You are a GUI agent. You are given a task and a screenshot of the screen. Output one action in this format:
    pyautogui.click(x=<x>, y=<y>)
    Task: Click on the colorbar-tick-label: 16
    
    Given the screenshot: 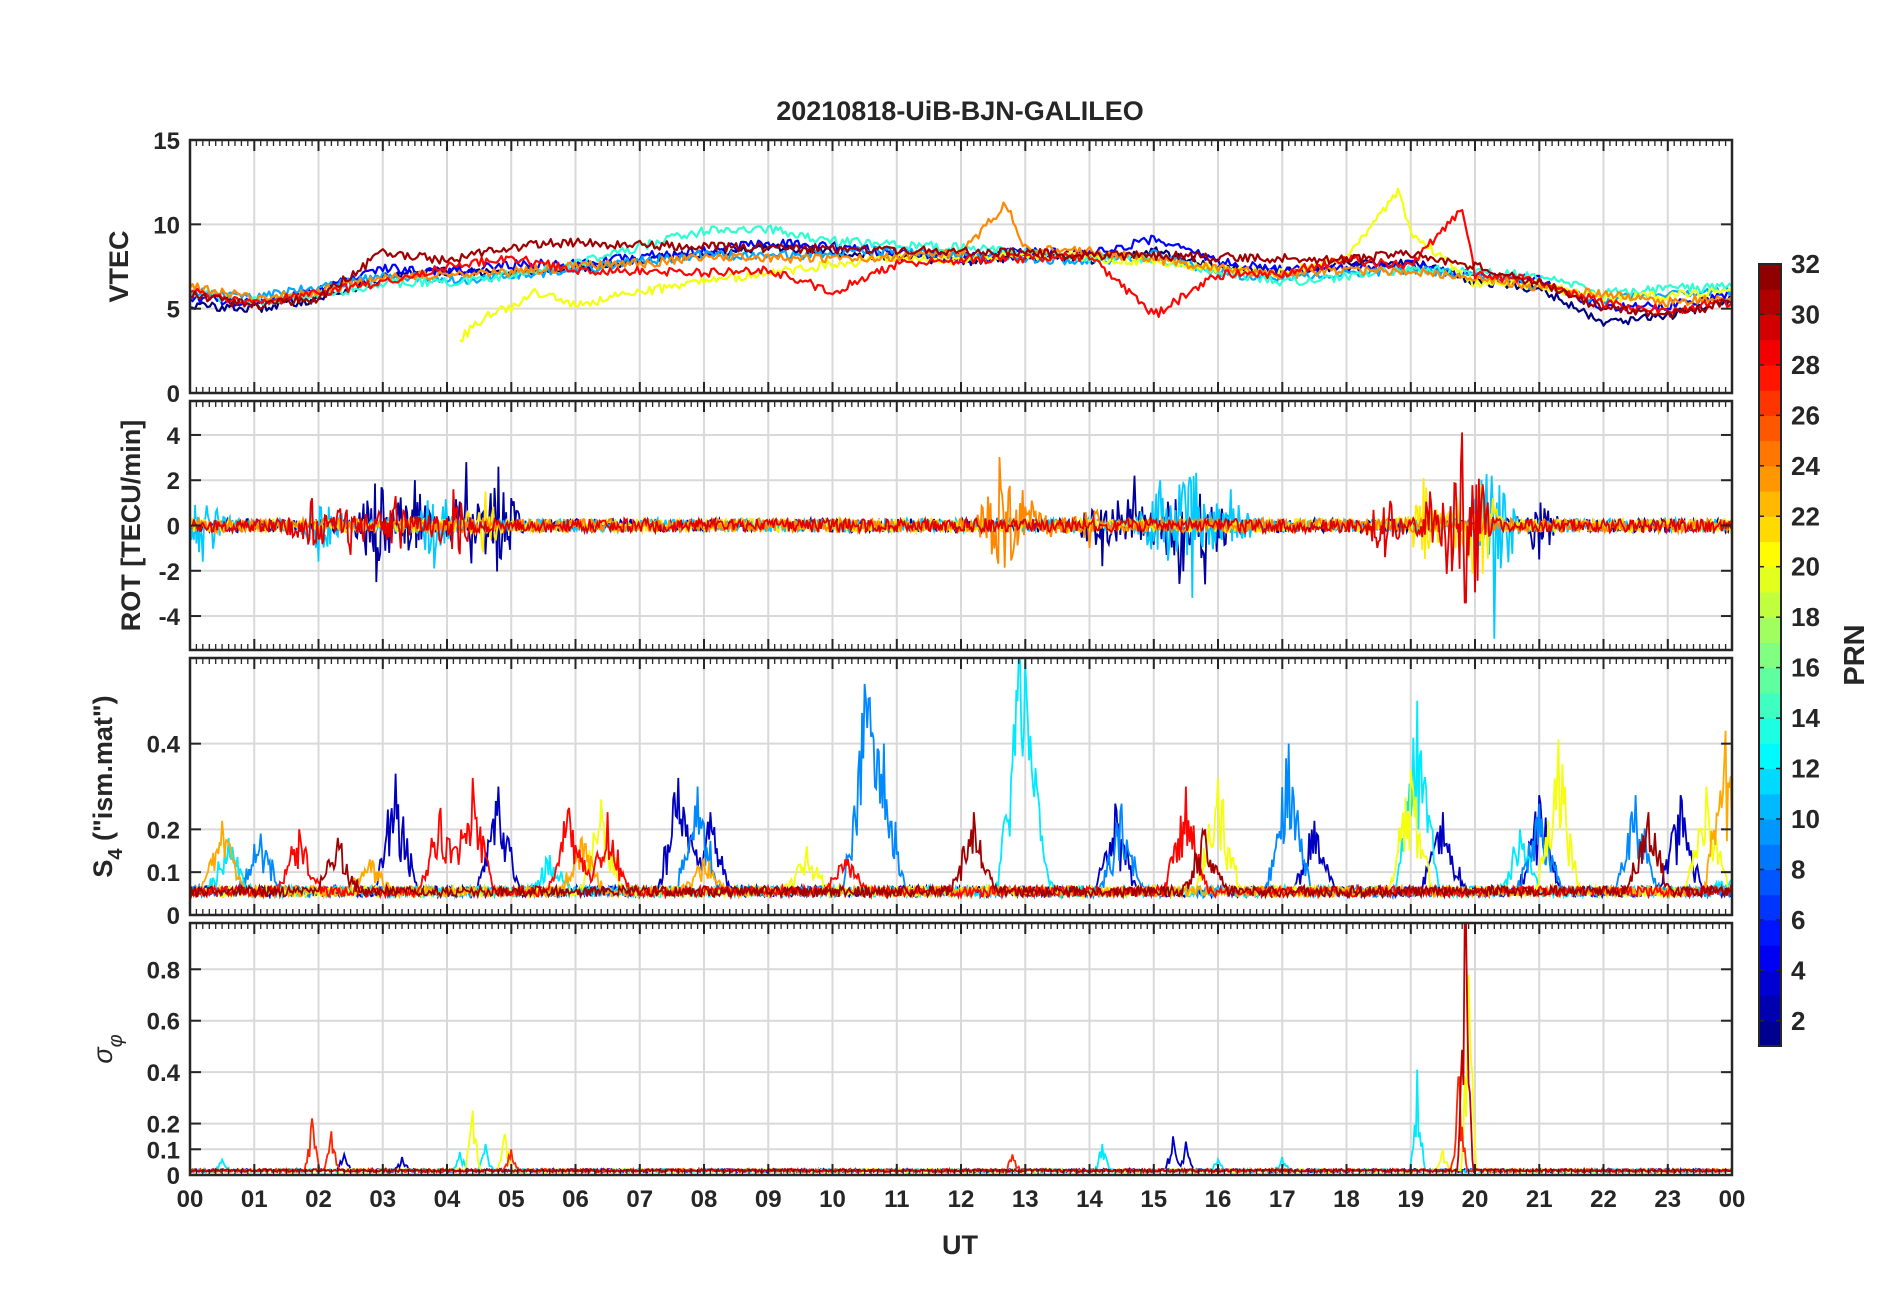 What is the action you would take?
    pyautogui.click(x=1805, y=668)
    